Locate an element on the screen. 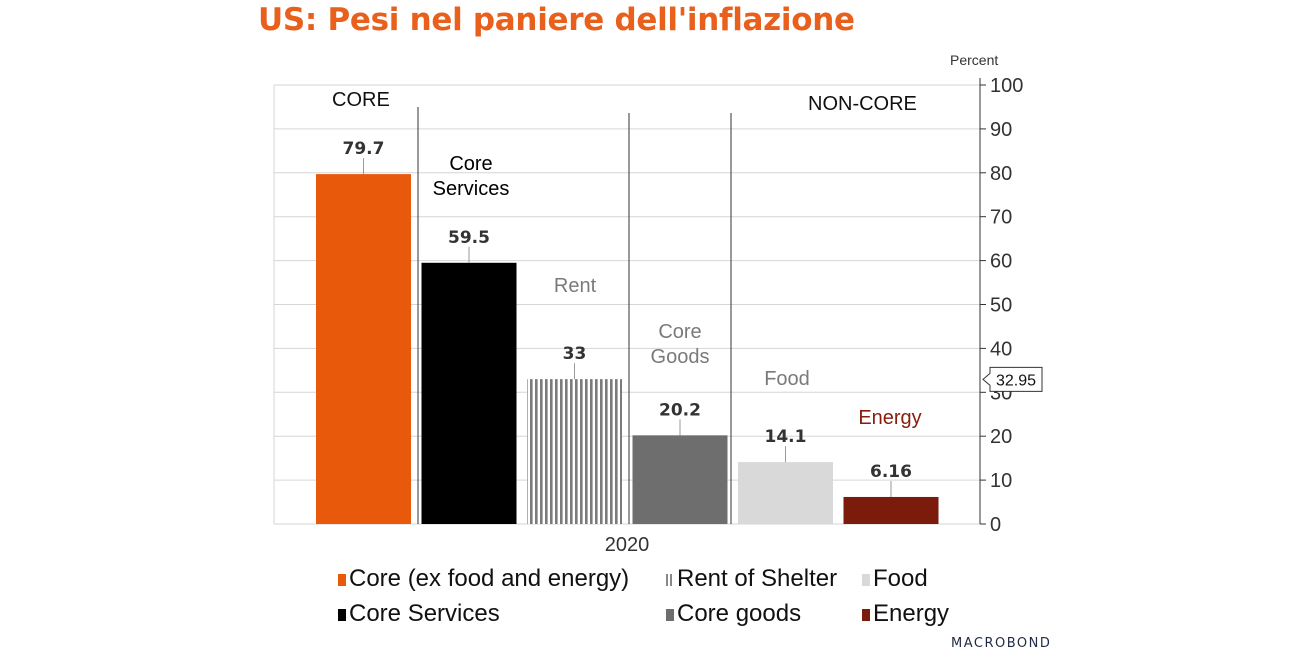 The image size is (1307, 663). legend-label: Core goods is located at coordinates (739, 613).